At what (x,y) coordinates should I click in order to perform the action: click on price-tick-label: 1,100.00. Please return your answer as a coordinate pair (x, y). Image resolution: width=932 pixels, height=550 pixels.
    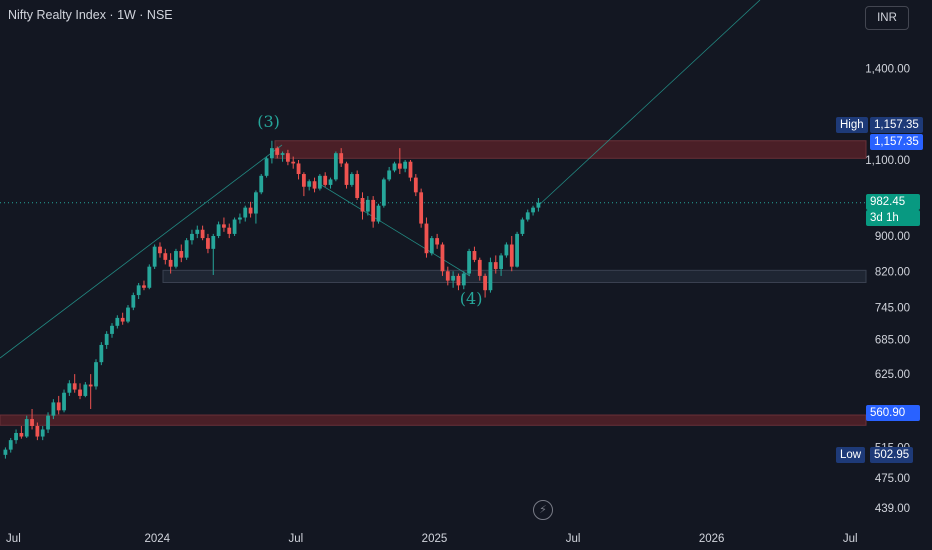
    Looking at the image, I should click on (887, 161).